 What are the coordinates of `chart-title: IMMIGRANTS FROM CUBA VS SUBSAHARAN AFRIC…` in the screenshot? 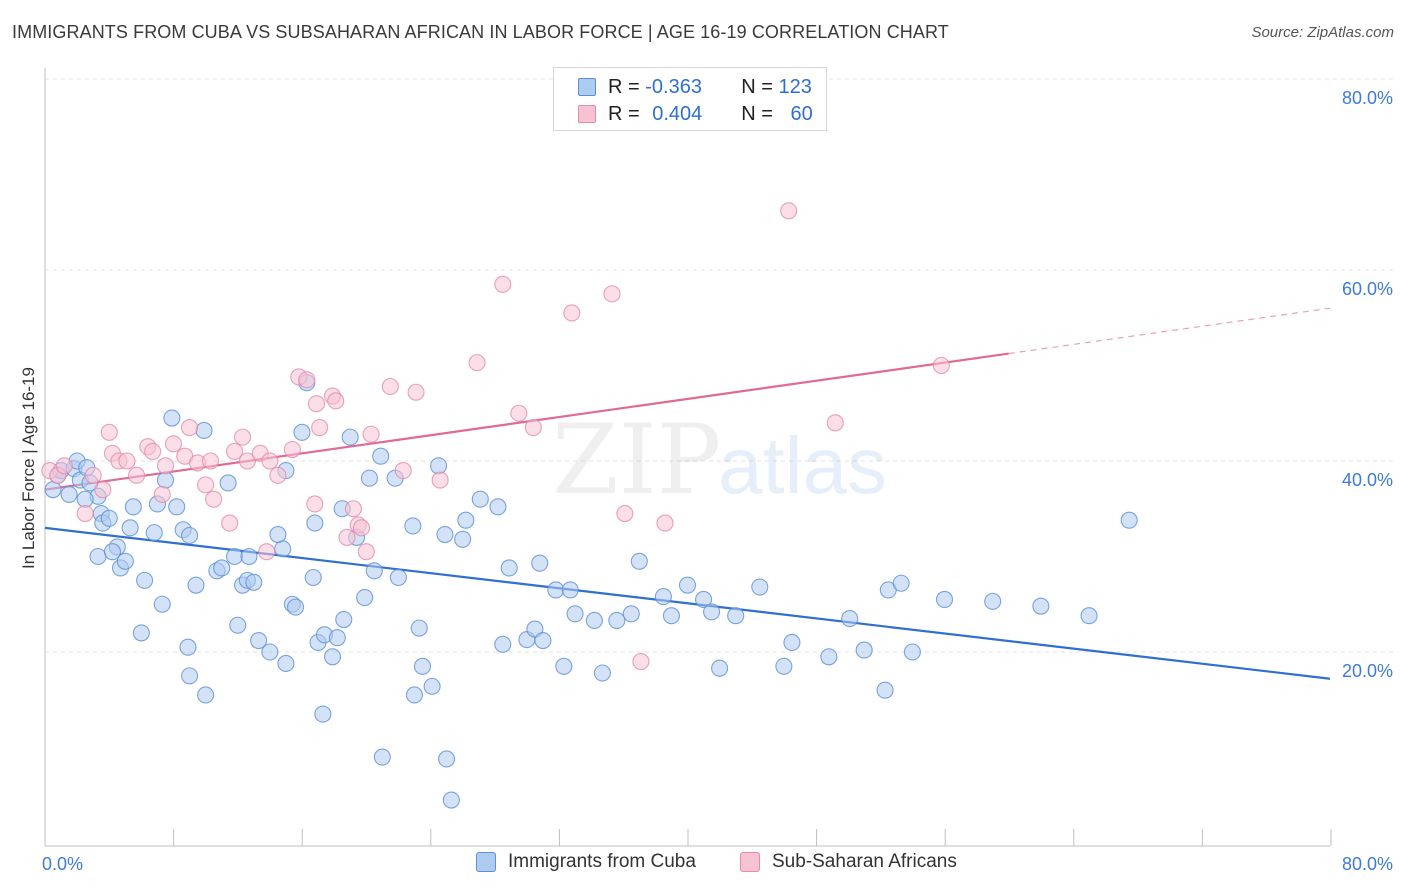 It's located at (480, 32).